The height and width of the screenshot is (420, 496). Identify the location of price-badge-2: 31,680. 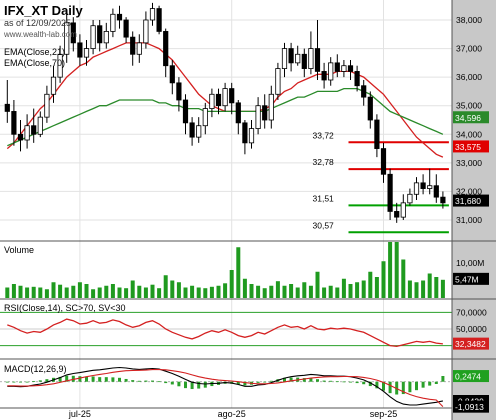
(468, 201).